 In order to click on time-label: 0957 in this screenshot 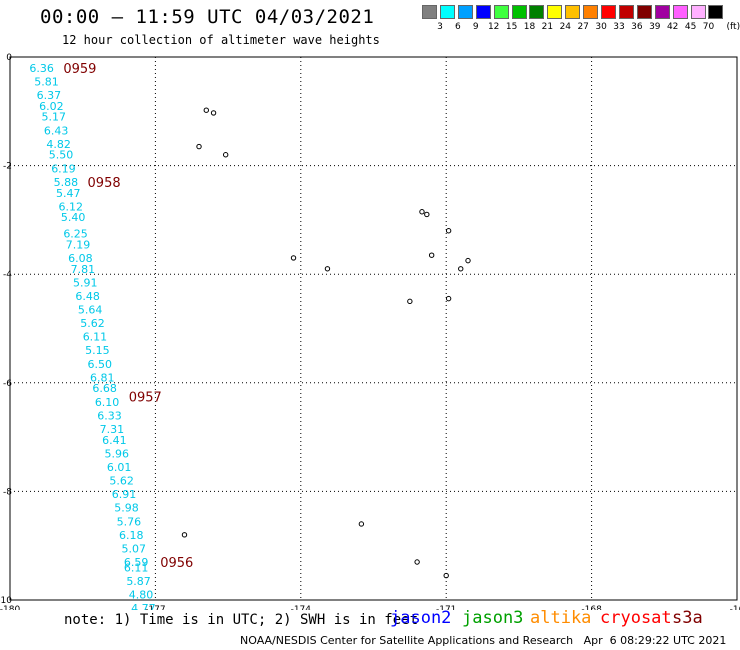, I will do `click(145, 397)`.